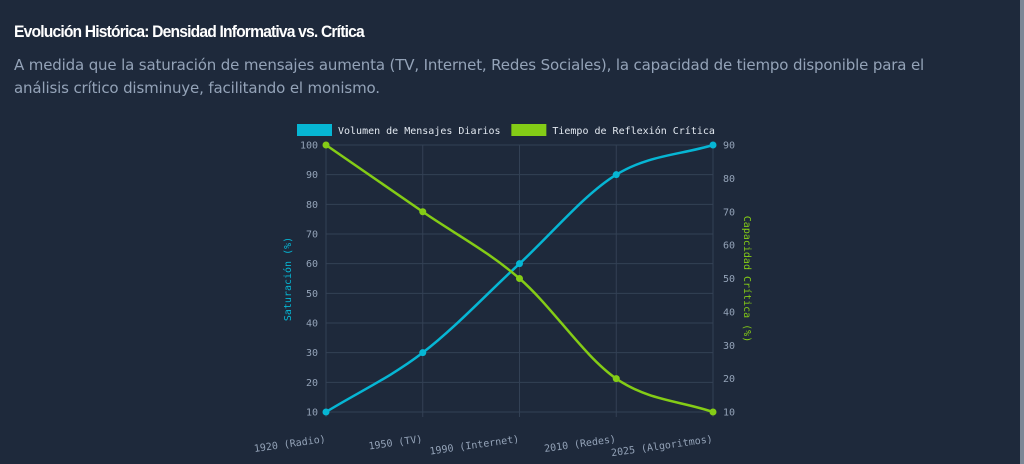 Image resolution: width=1024 pixels, height=464 pixels. I want to click on y-right-tick-label: 80, so click(729, 179).